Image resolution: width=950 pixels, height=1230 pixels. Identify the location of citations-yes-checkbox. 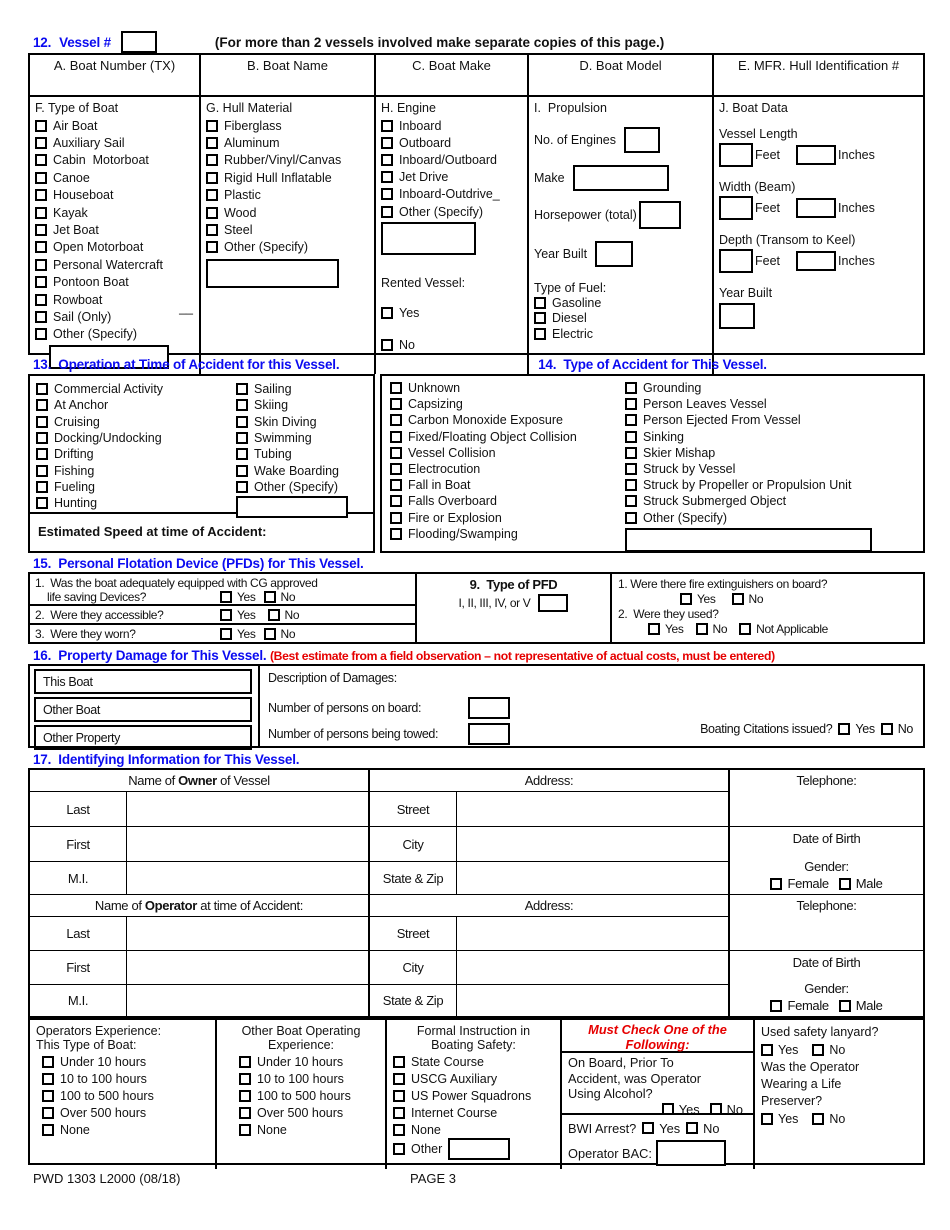
(844, 729).